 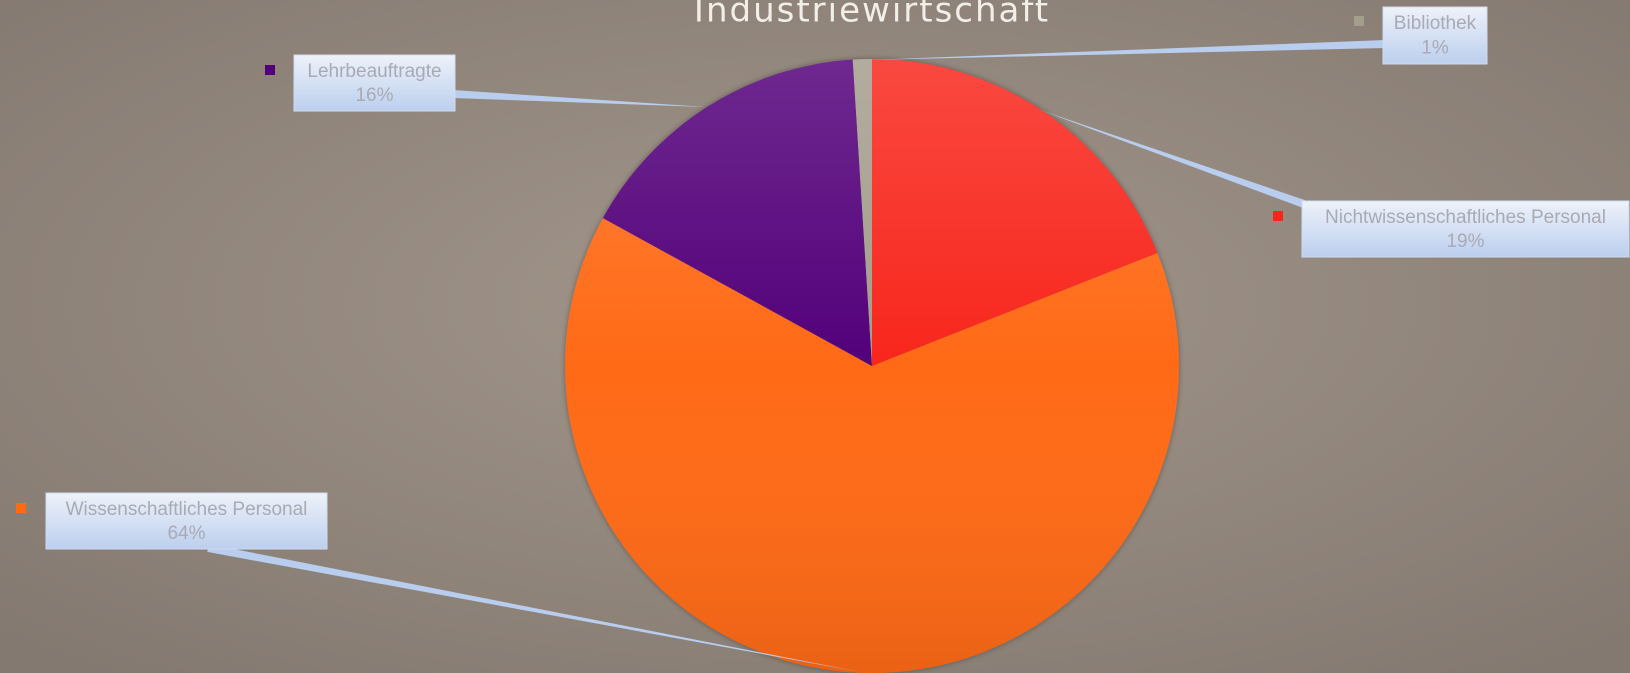 I want to click on value-label: 19%, so click(x=1465, y=241).